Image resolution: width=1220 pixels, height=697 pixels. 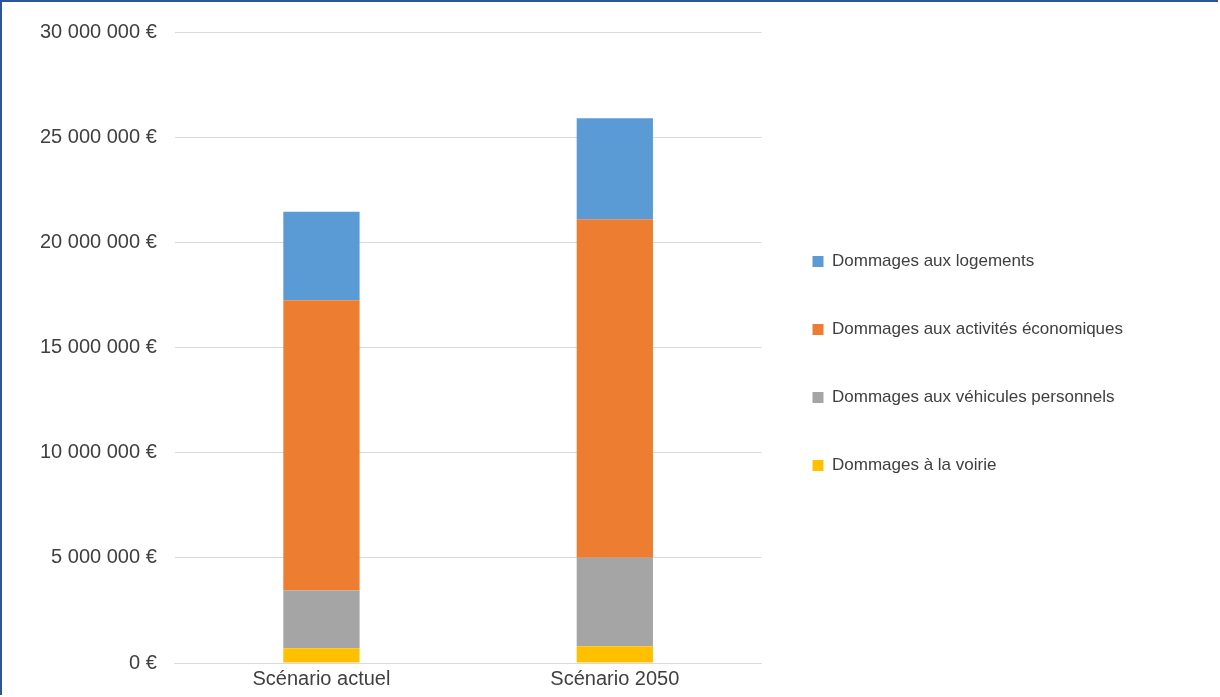 What do you see at coordinates (142, 661) in the screenshot?
I see `y-tick-label: 0 €` at bounding box center [142, 661].